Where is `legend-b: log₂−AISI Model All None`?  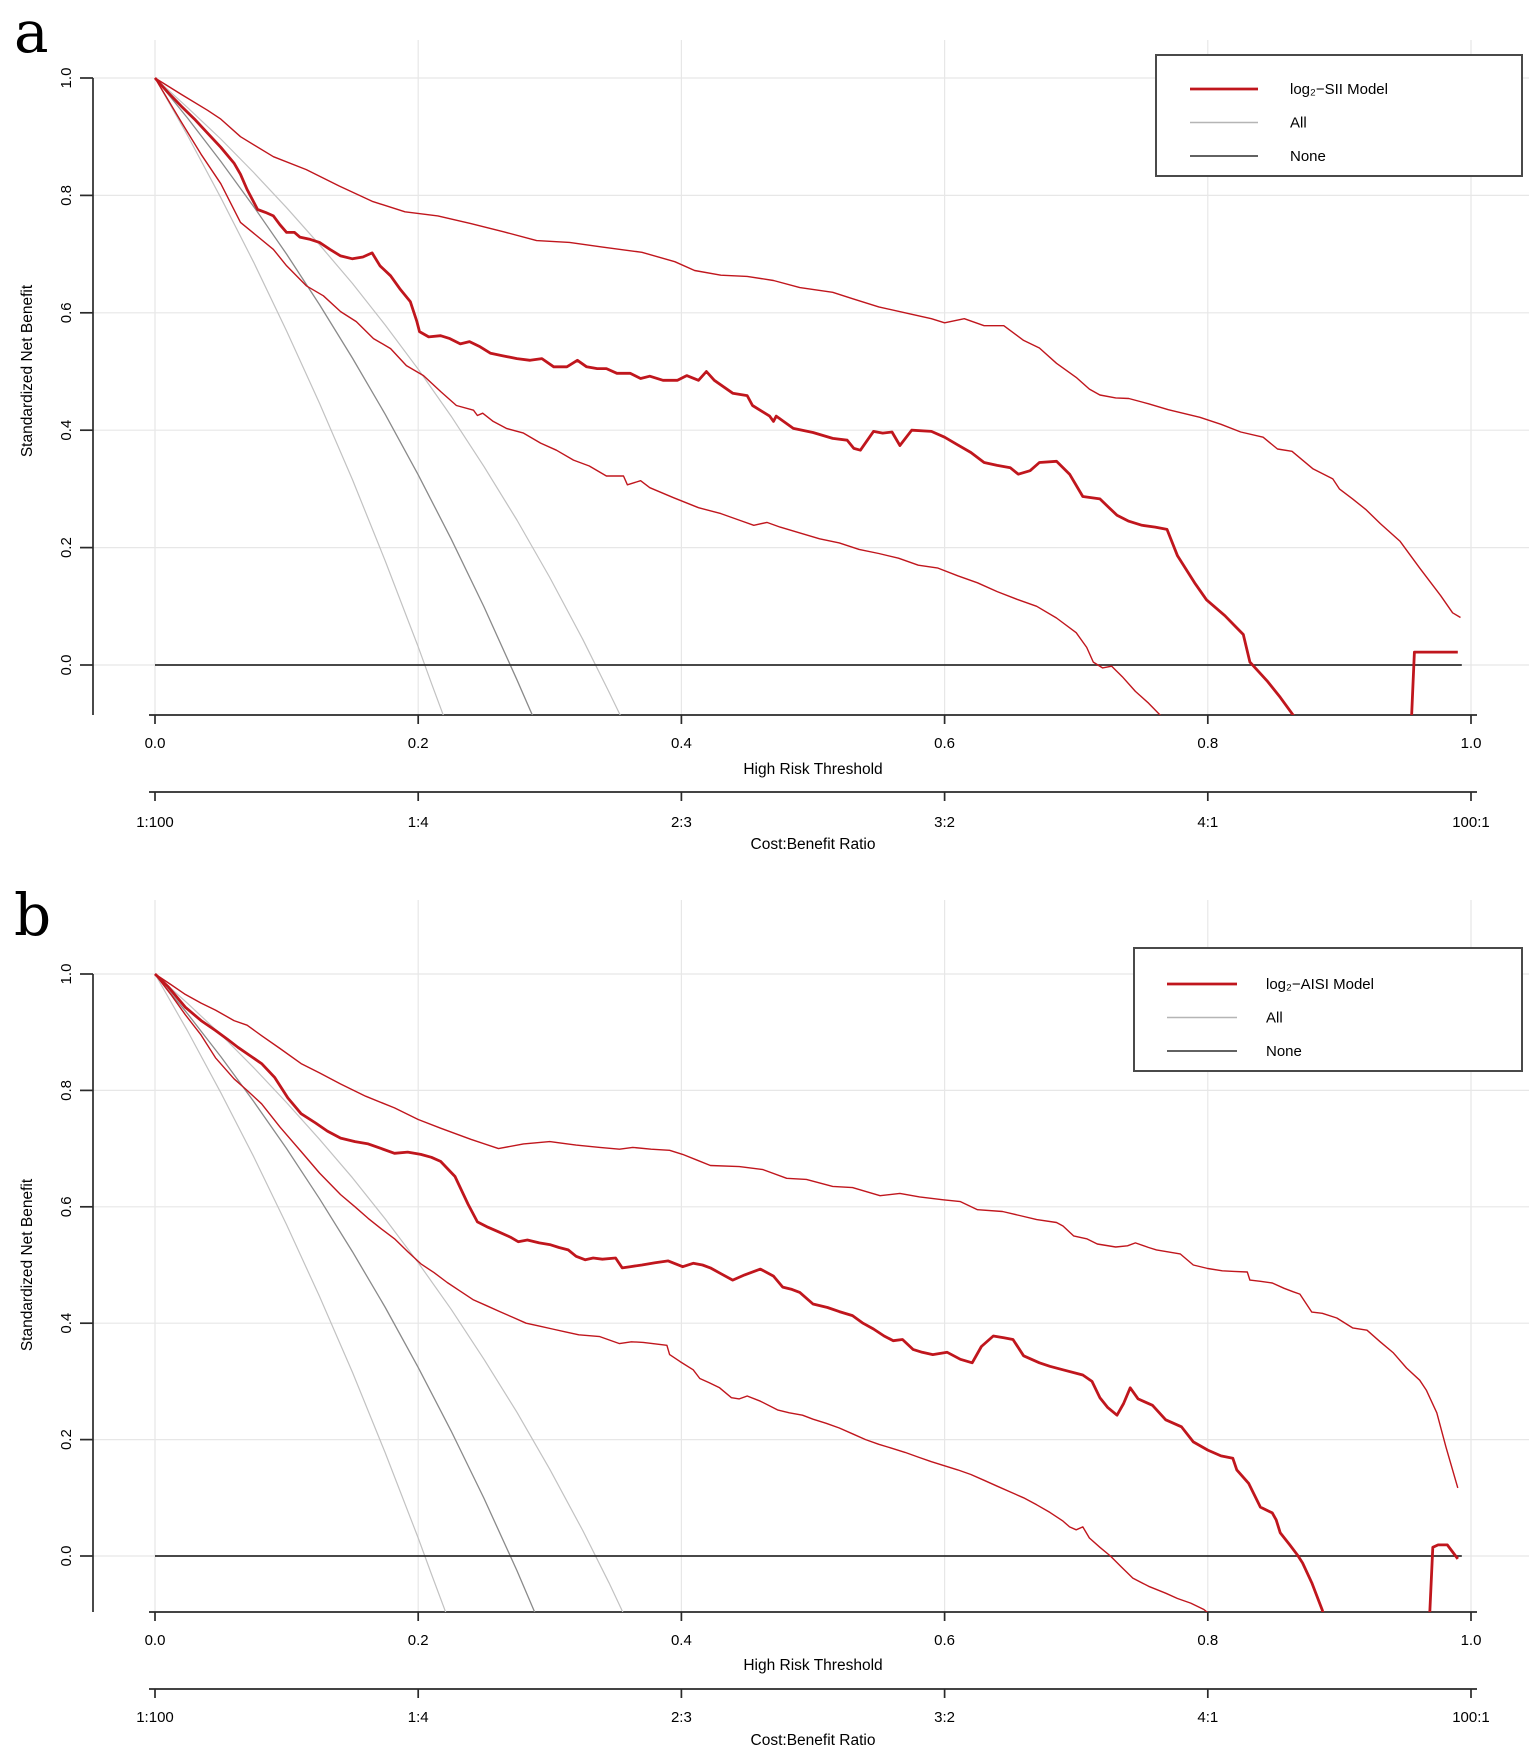
legend-b: log₂−AISI Model All None is located at coordinates (1328, 1009).